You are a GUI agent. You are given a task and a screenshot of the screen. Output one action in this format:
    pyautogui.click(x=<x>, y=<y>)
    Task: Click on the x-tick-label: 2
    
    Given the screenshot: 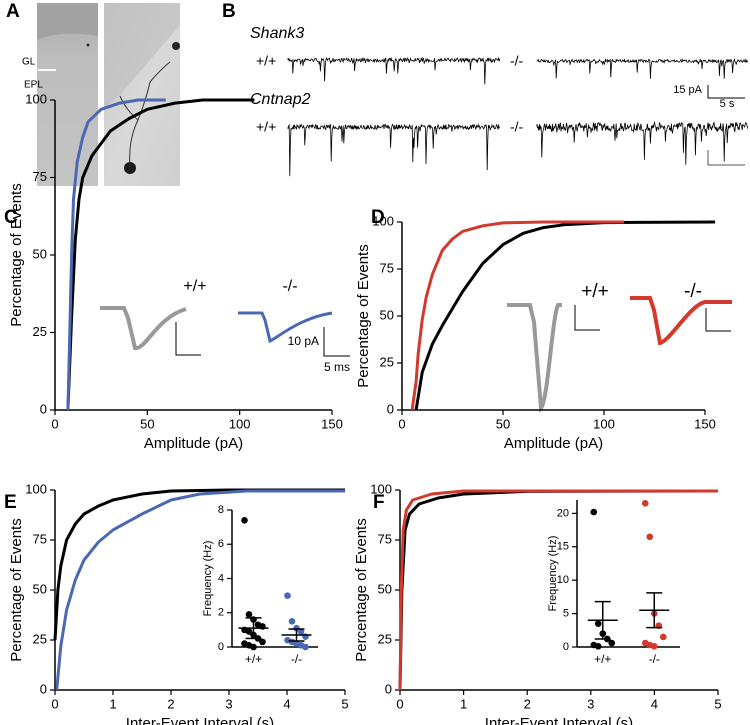 What is the action you would take?
    pyautogui.click(x=170, y=703)
    